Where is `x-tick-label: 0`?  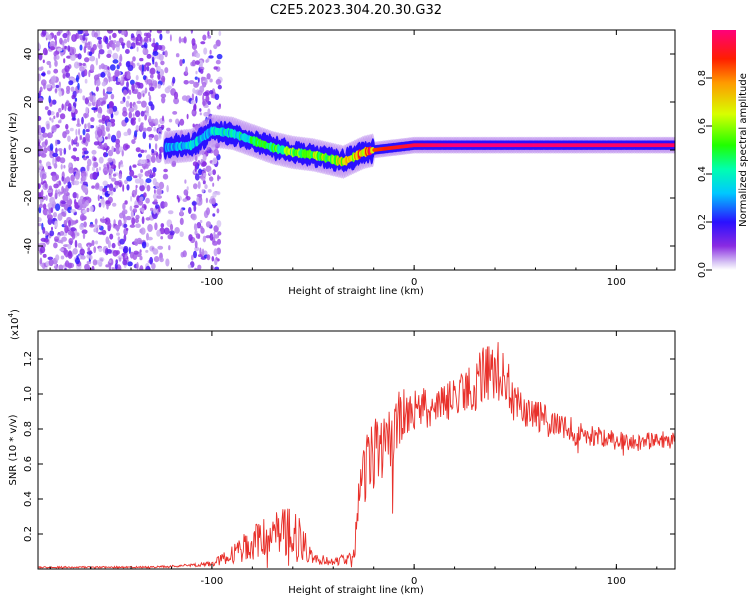
x-tick-label: 0 is located at coordinates (414, 282).